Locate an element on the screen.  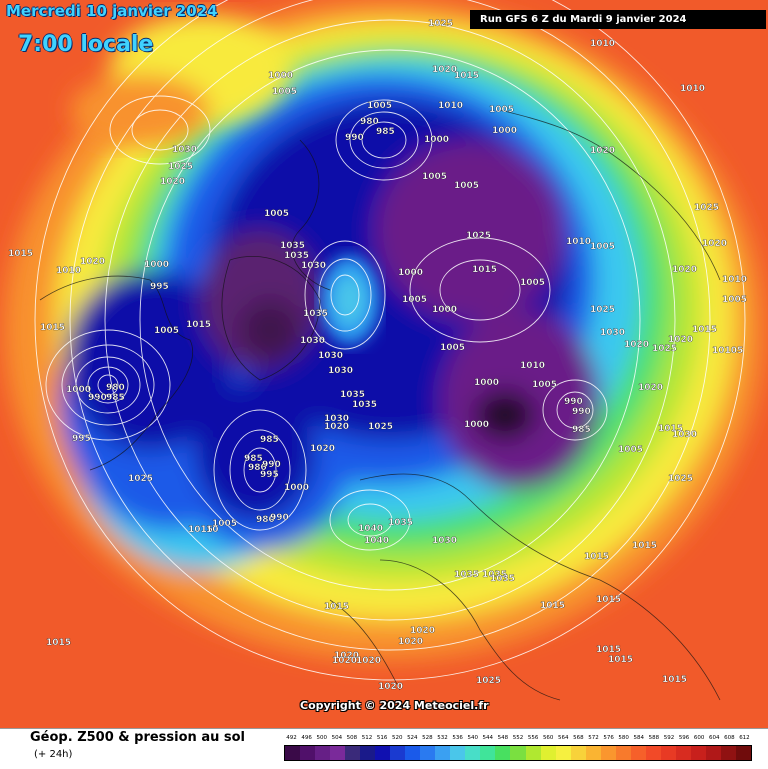
colorbar-label: 588 is located at coordinates (654, 738).